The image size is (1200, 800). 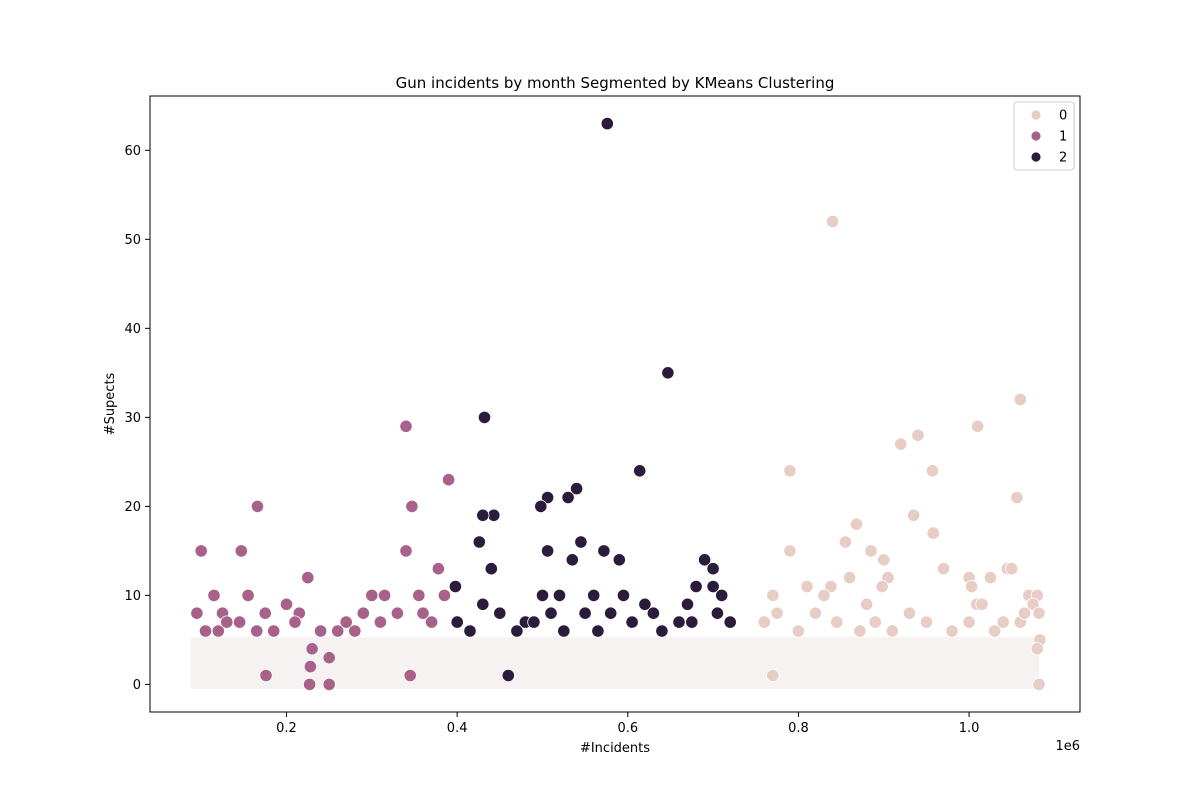 What do you see at coordinates (132, 418) in the screenshot?
I see `y-tick-label: 30` at bounding box center [132, 418].